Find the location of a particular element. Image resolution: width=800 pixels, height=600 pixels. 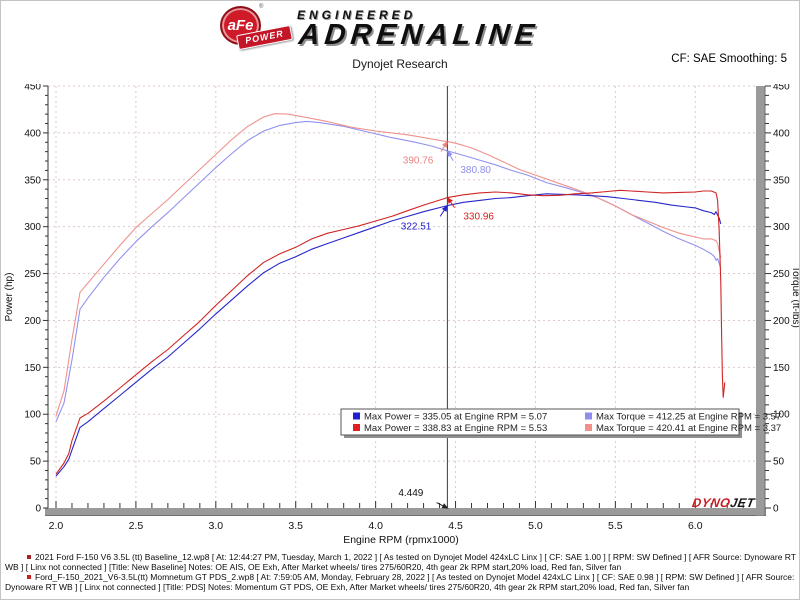

y-tick-label-left: 300 is located at coordinates (32, 227).